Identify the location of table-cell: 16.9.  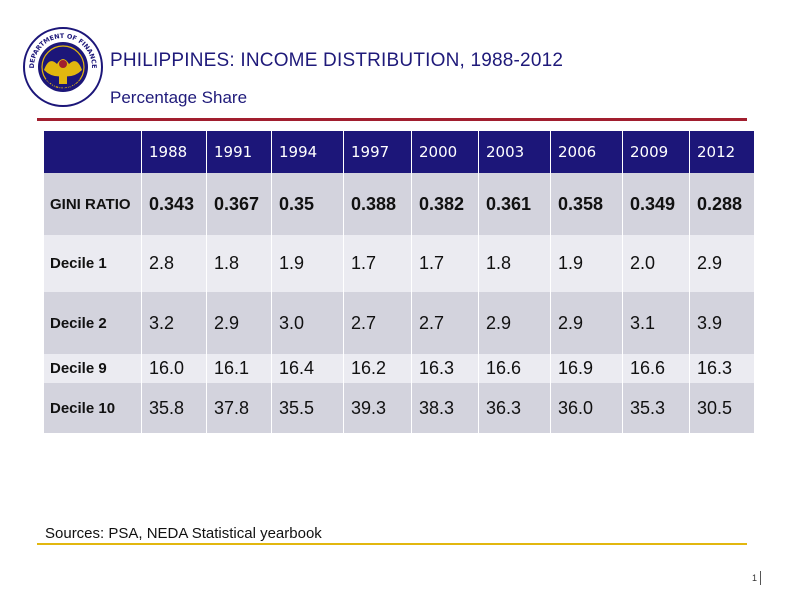
(586, 368).